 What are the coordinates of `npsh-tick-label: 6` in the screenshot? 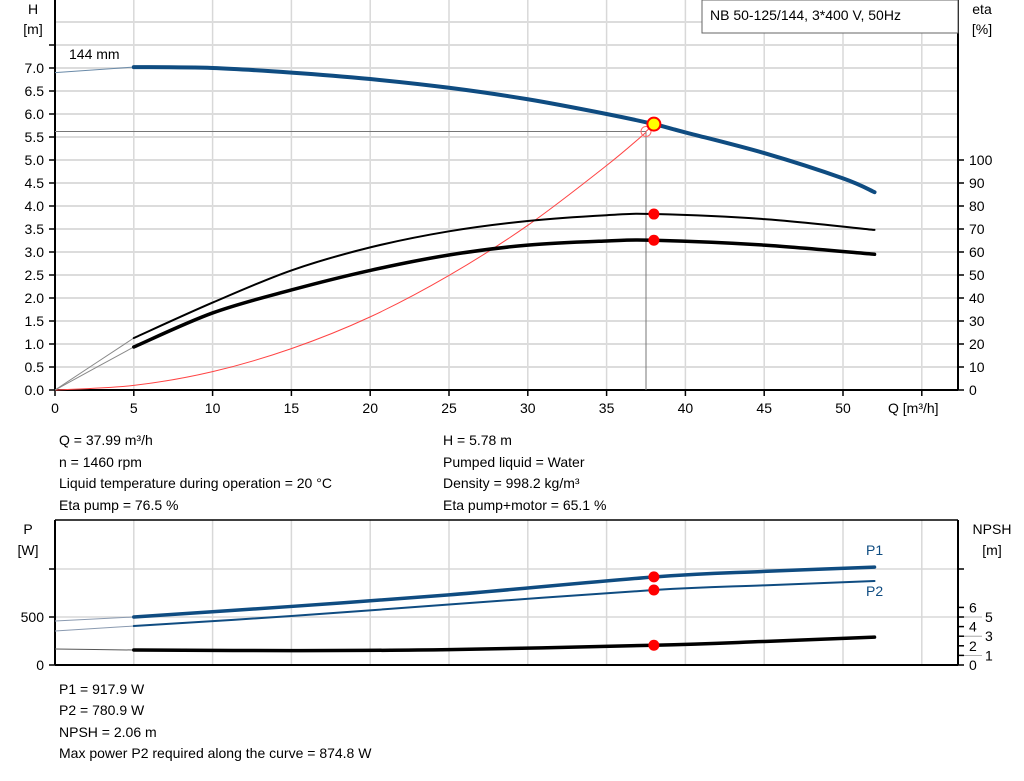 It's located at (973, 607).